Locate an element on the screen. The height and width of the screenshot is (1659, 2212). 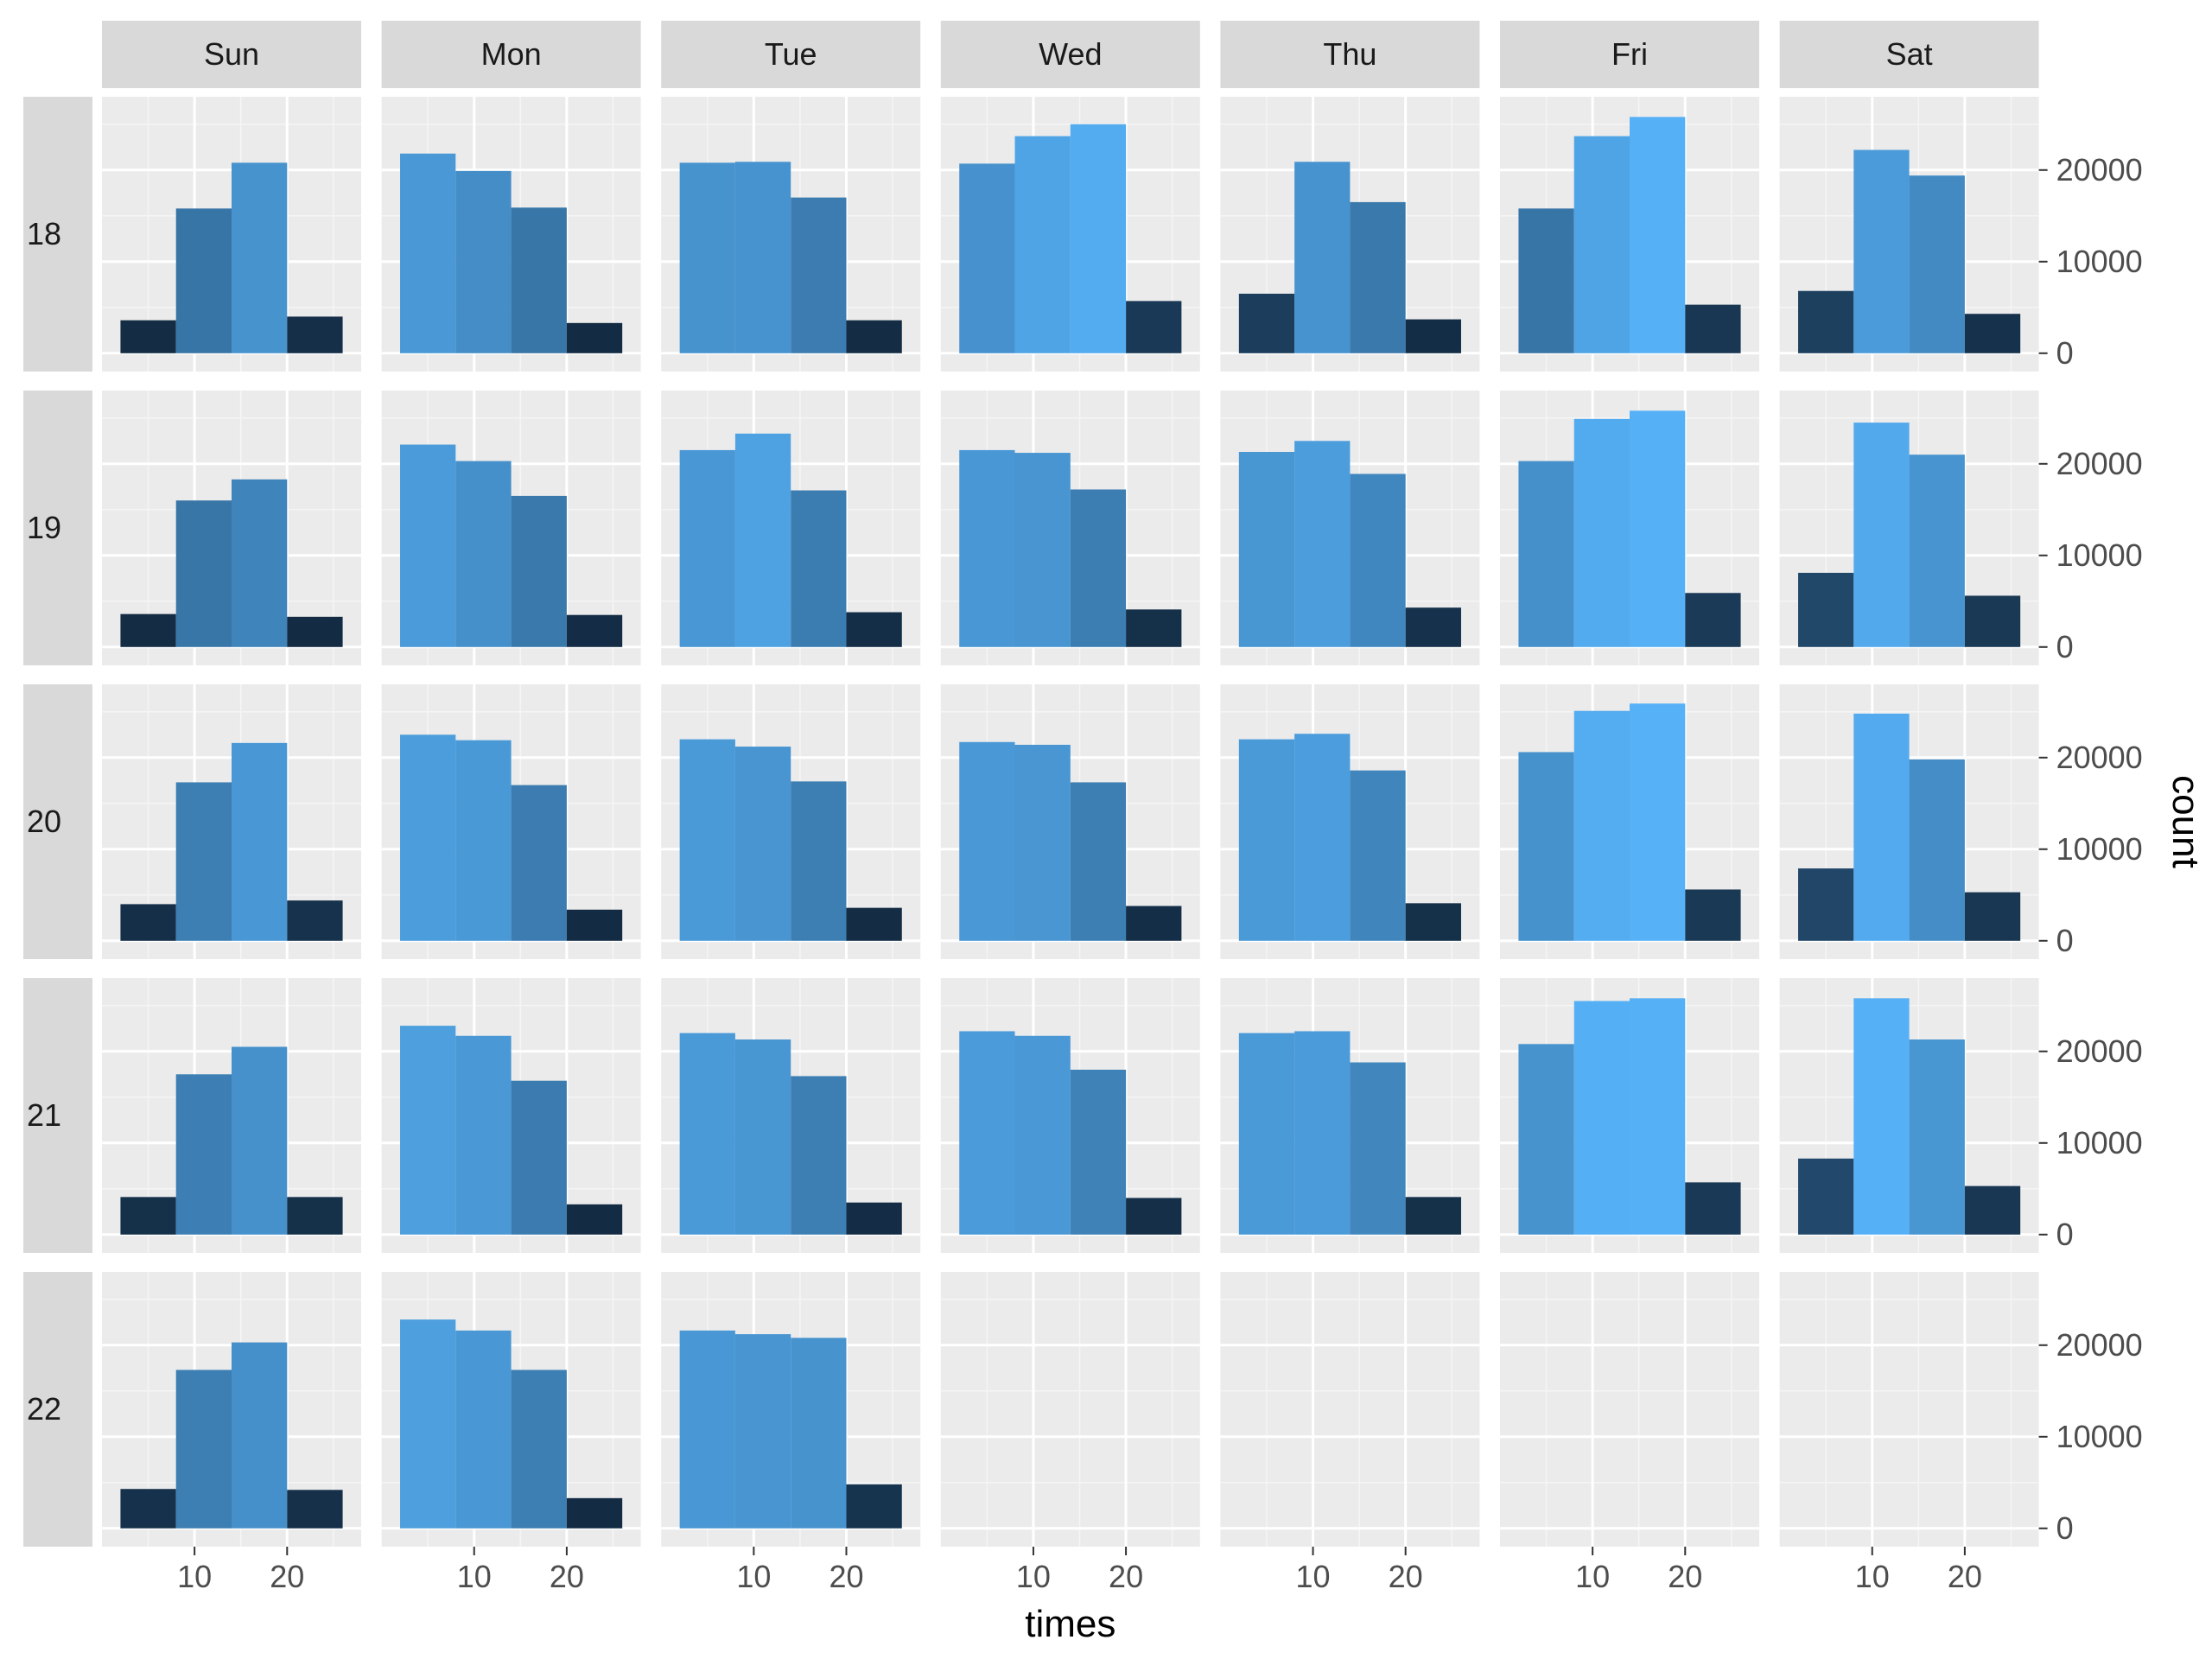
strip-label-mon: Mon is located at coordinates (511, 54).